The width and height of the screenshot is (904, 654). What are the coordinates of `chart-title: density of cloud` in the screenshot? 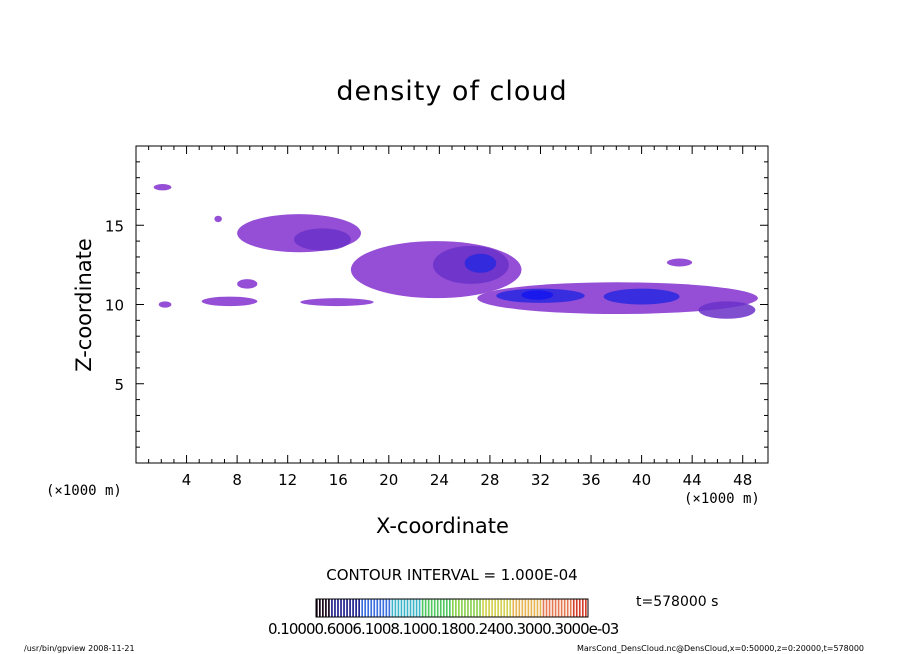 It's located at (452, 91).